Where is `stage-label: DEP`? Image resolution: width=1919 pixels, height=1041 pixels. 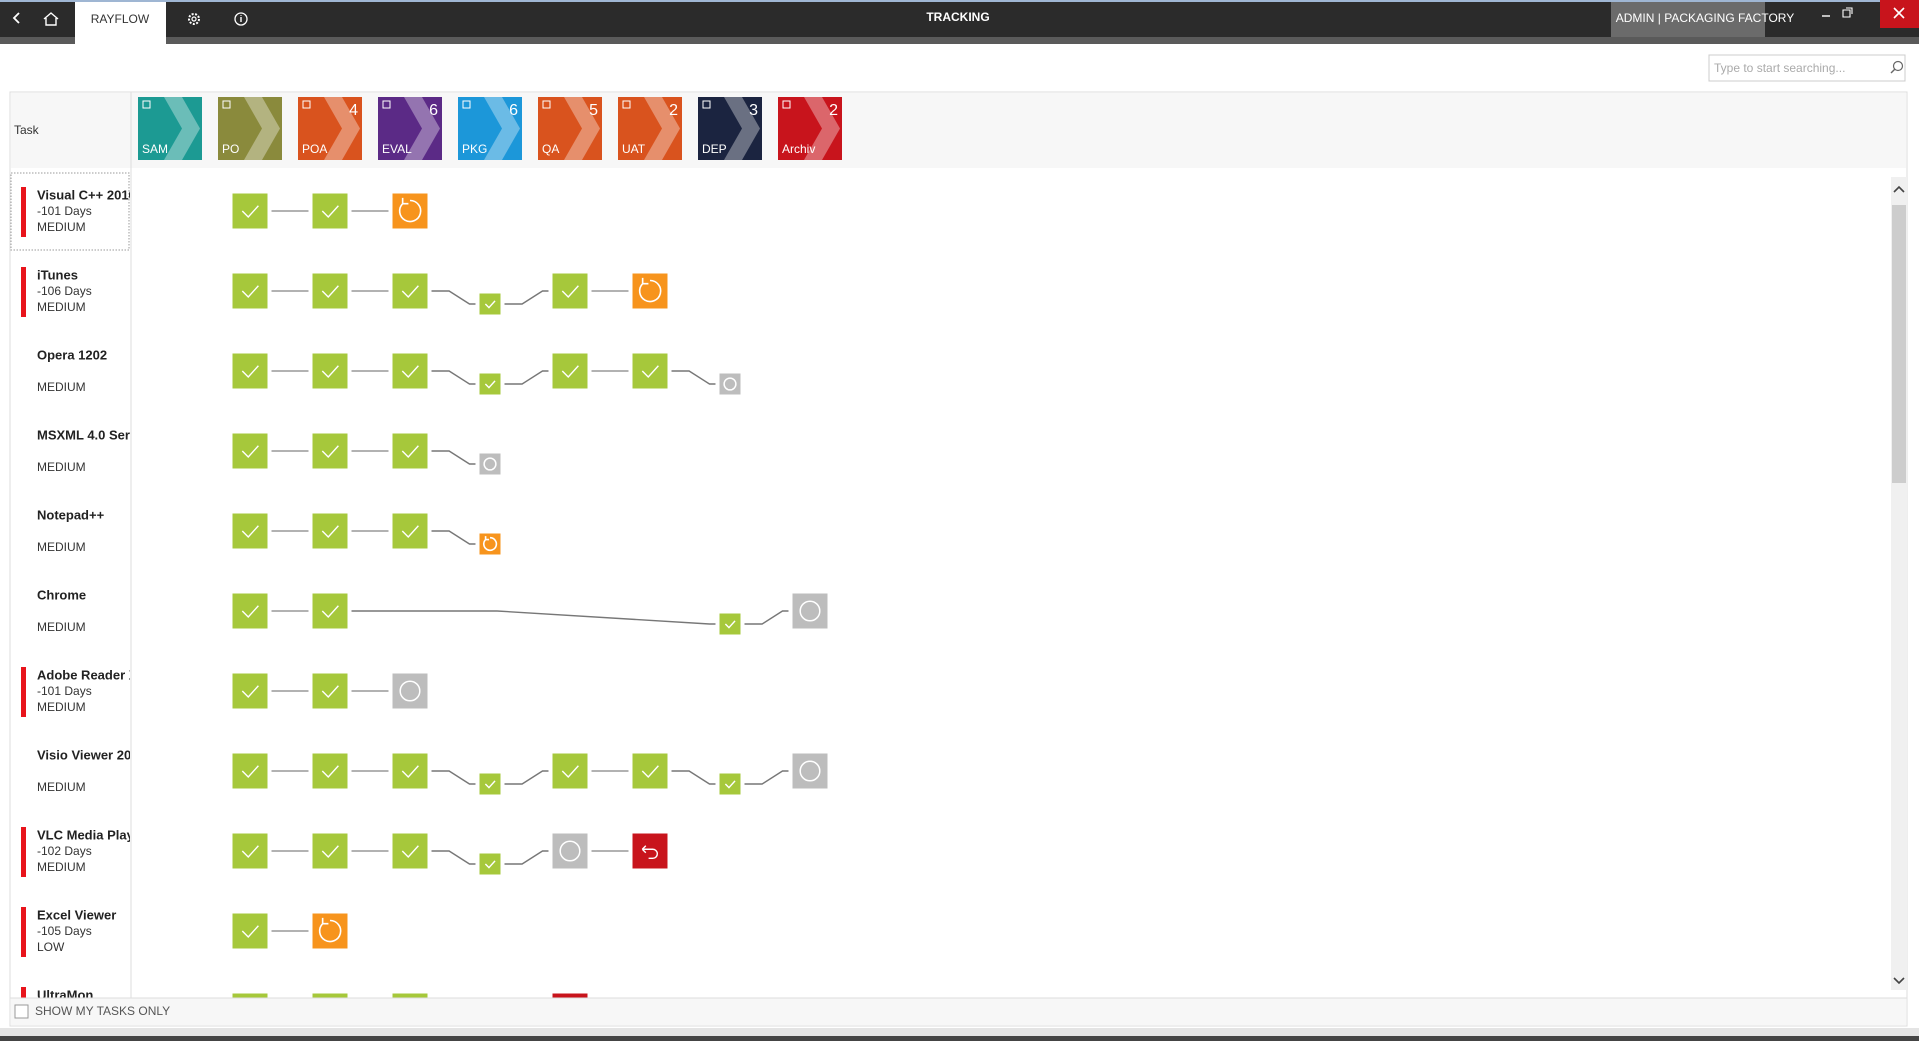
stage-label: DEP is located at coordinates (714, 149).